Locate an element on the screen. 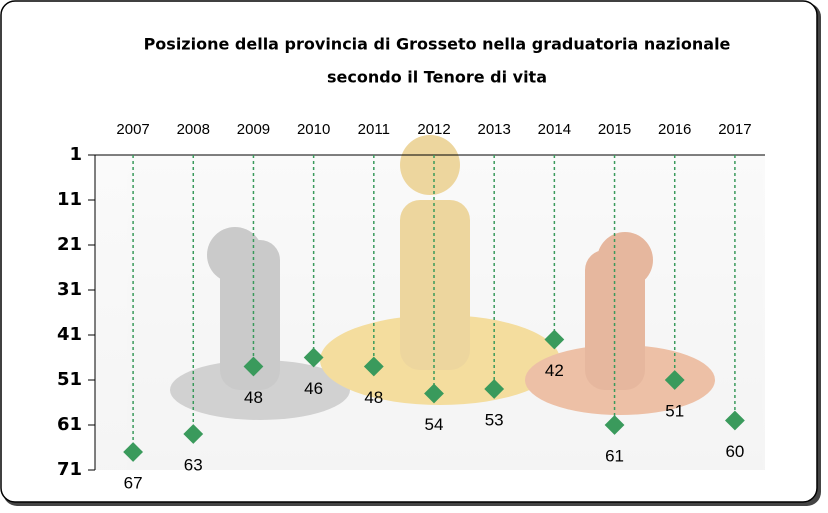 The height and width of the screenshot is (513, 828). y-tick-label: 71 is located at coordinates (69, 469).